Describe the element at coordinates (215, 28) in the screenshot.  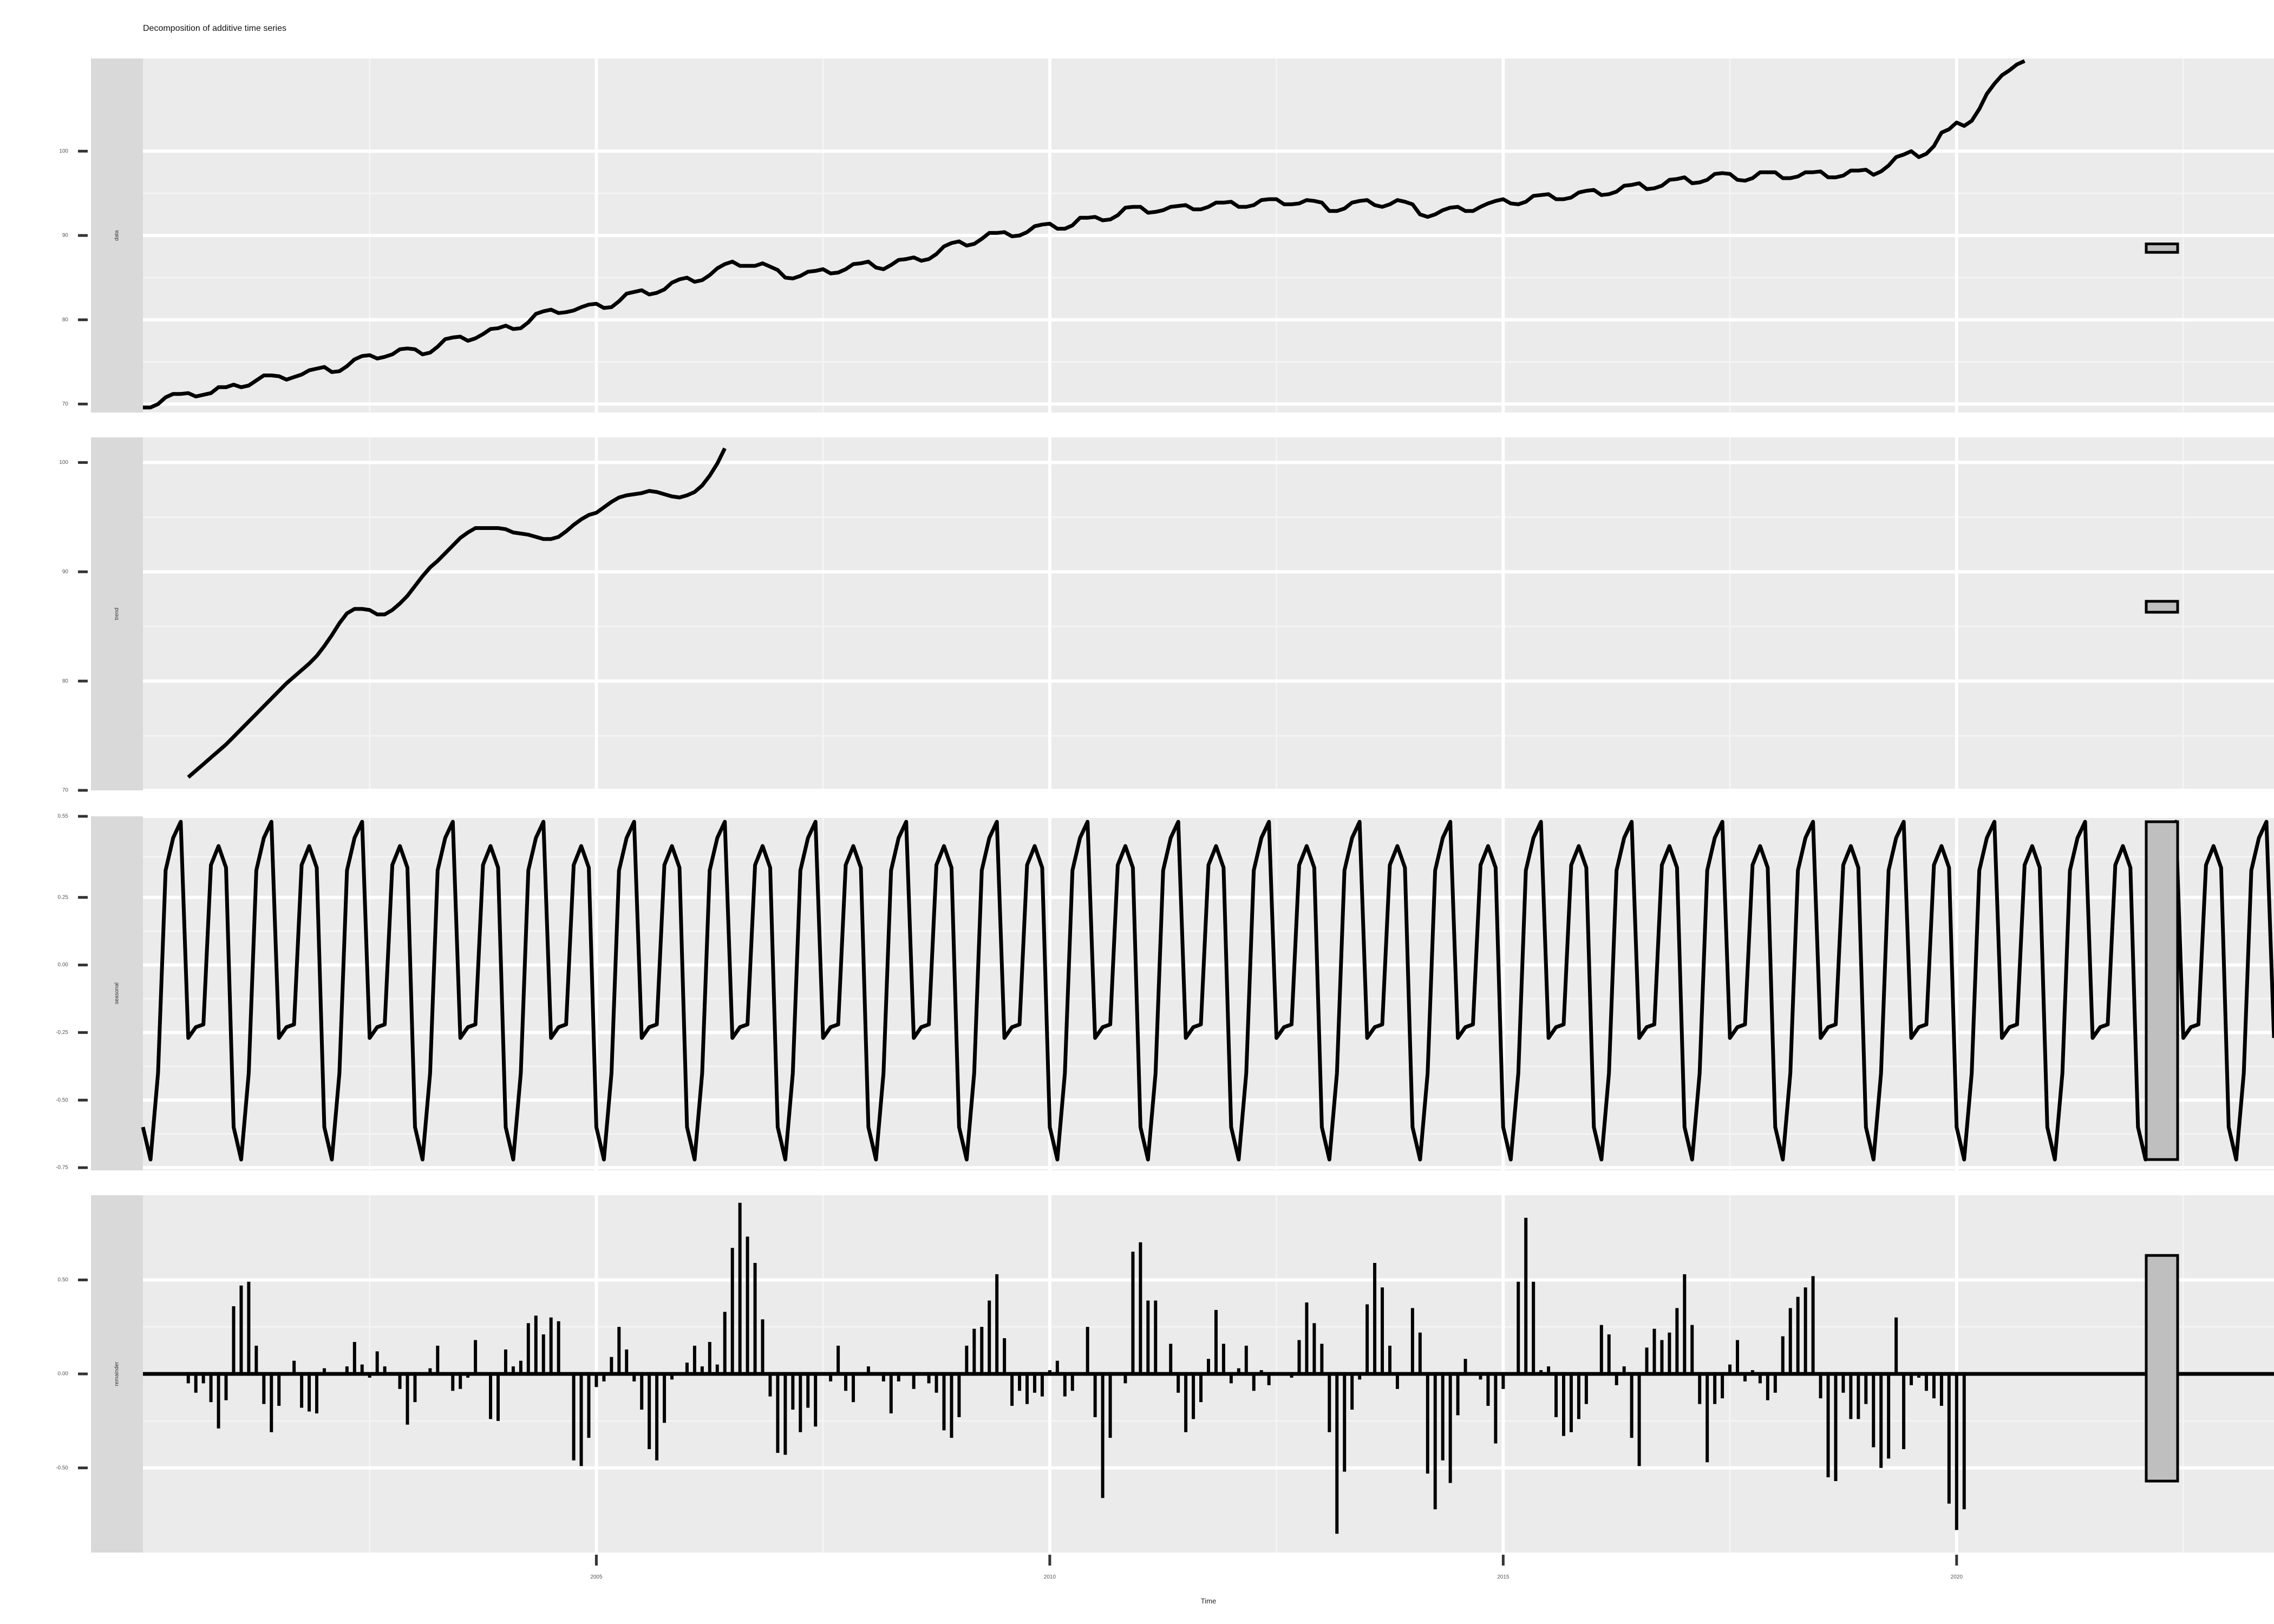
I see `chart-title: Decomposition of additive time series` at that location.